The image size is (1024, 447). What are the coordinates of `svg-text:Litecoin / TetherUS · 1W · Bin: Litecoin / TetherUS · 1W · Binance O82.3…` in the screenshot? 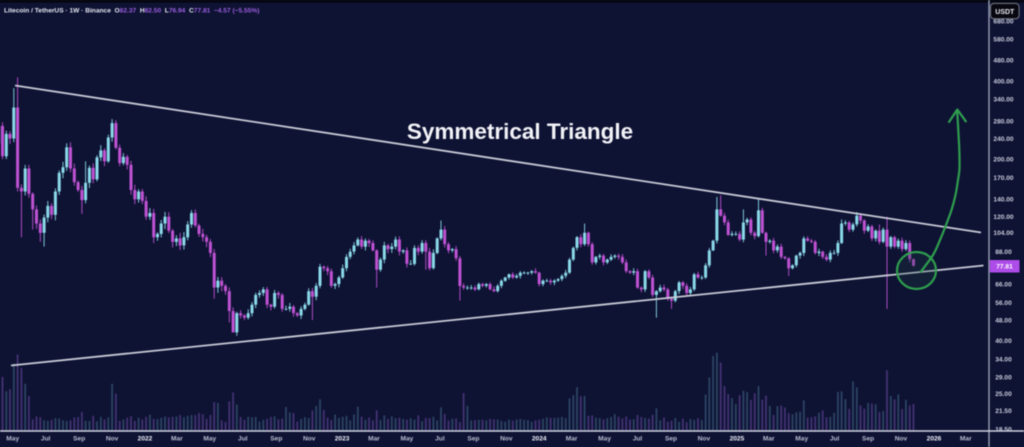 It's located at (131, 11).